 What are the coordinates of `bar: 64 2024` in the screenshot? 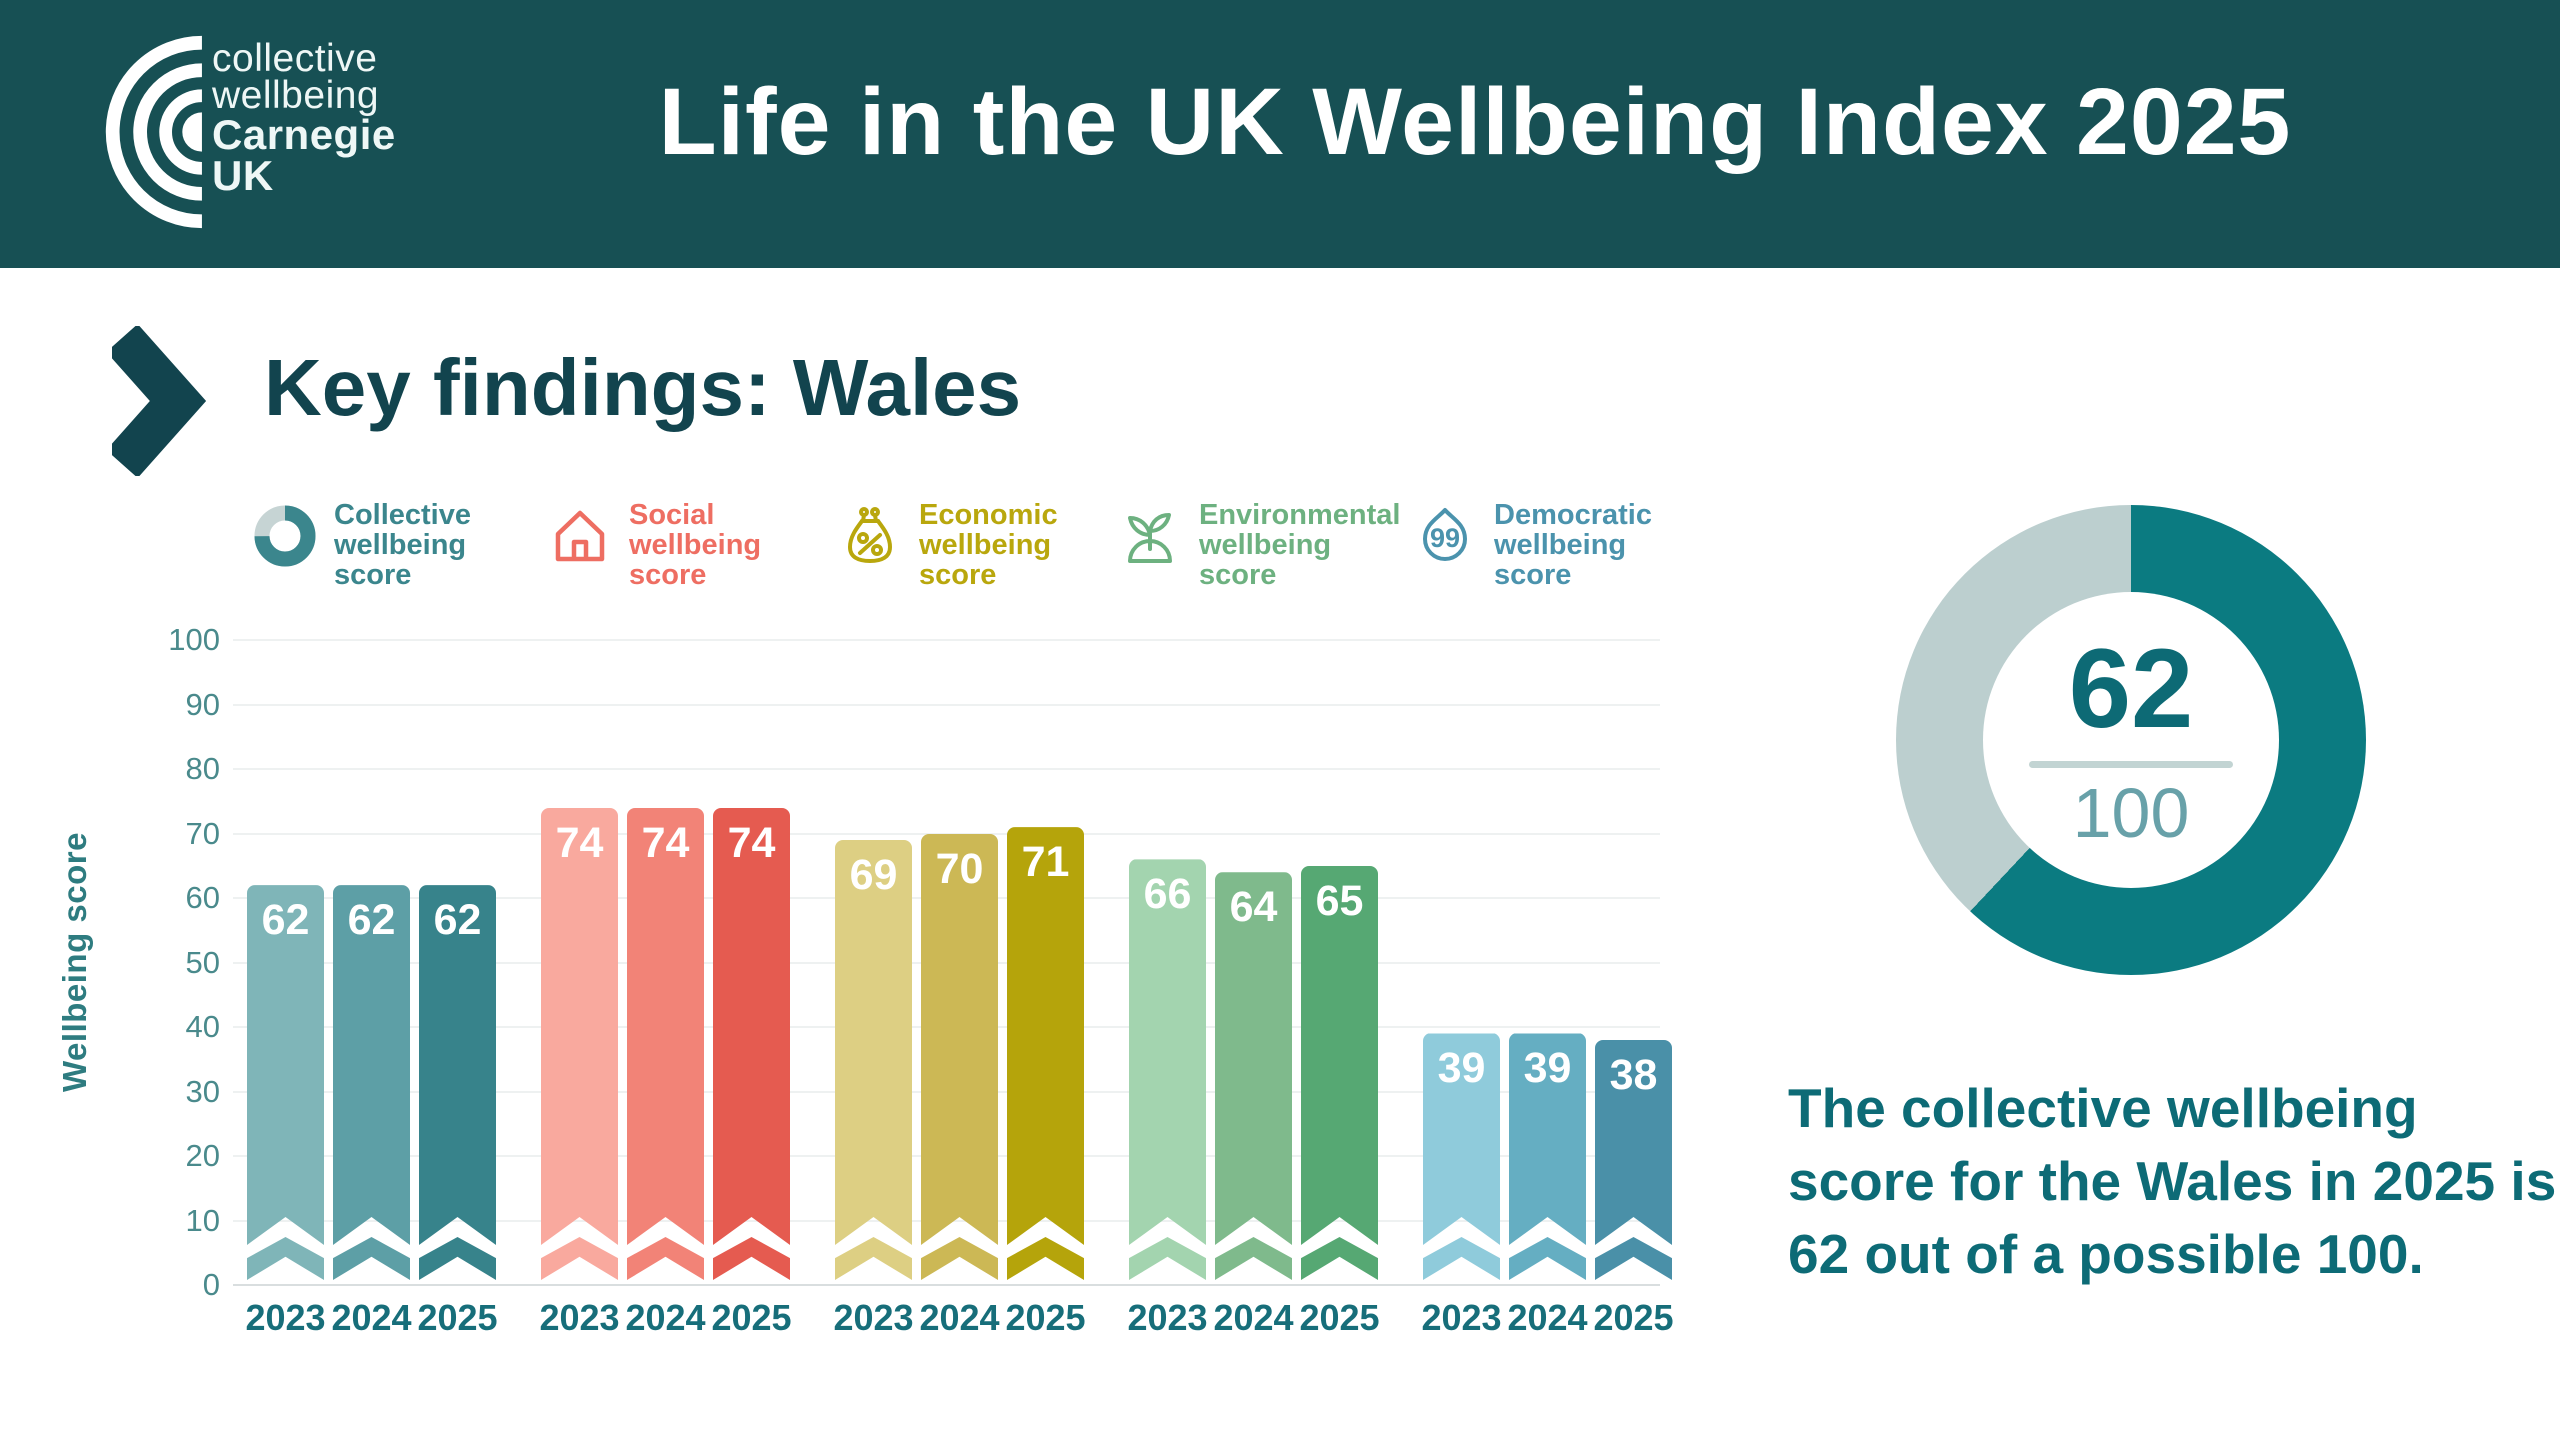 It's located at (1253, 1105).